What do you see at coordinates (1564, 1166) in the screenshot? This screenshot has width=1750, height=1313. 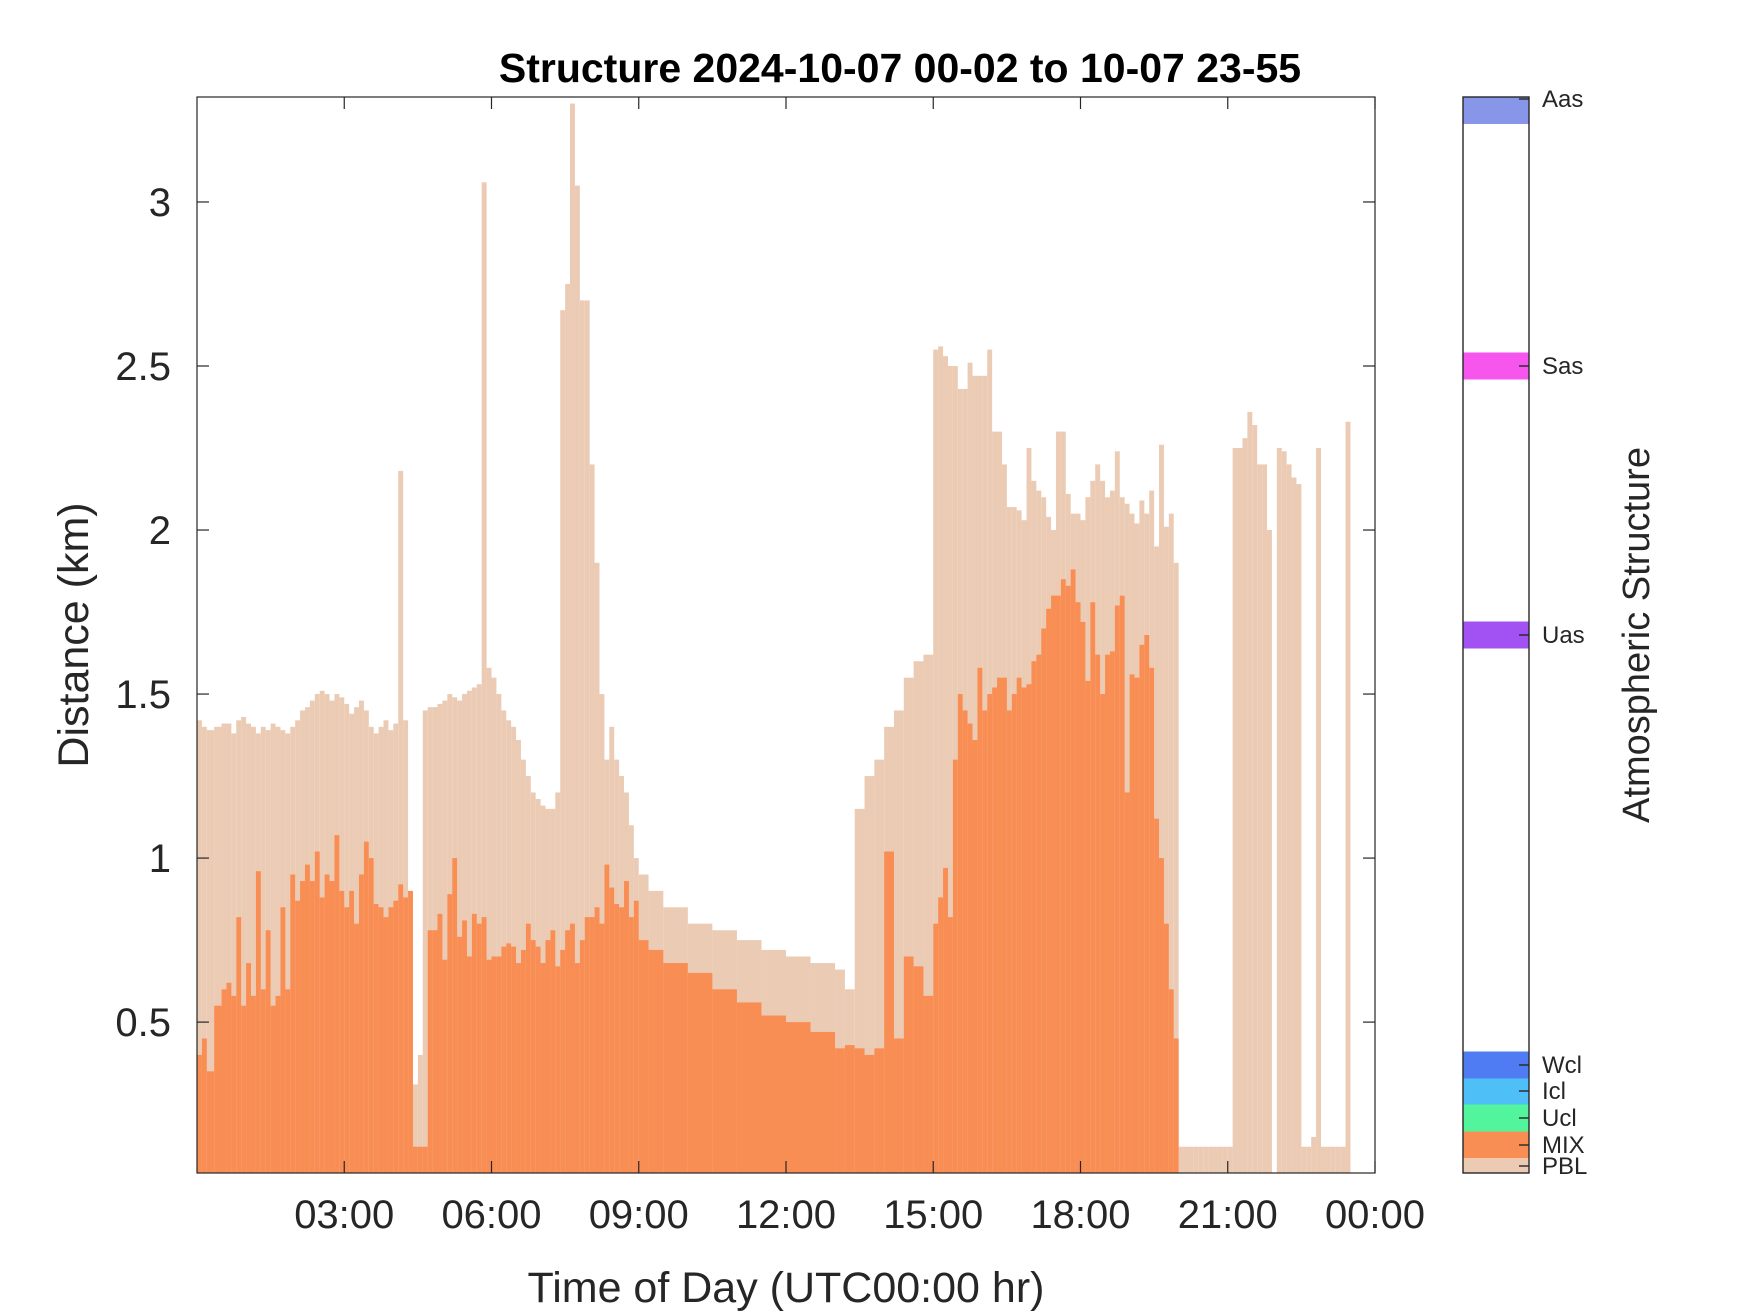 I see `colorbar-label-pbl: PBL` at bounding box center [1564, 1166].